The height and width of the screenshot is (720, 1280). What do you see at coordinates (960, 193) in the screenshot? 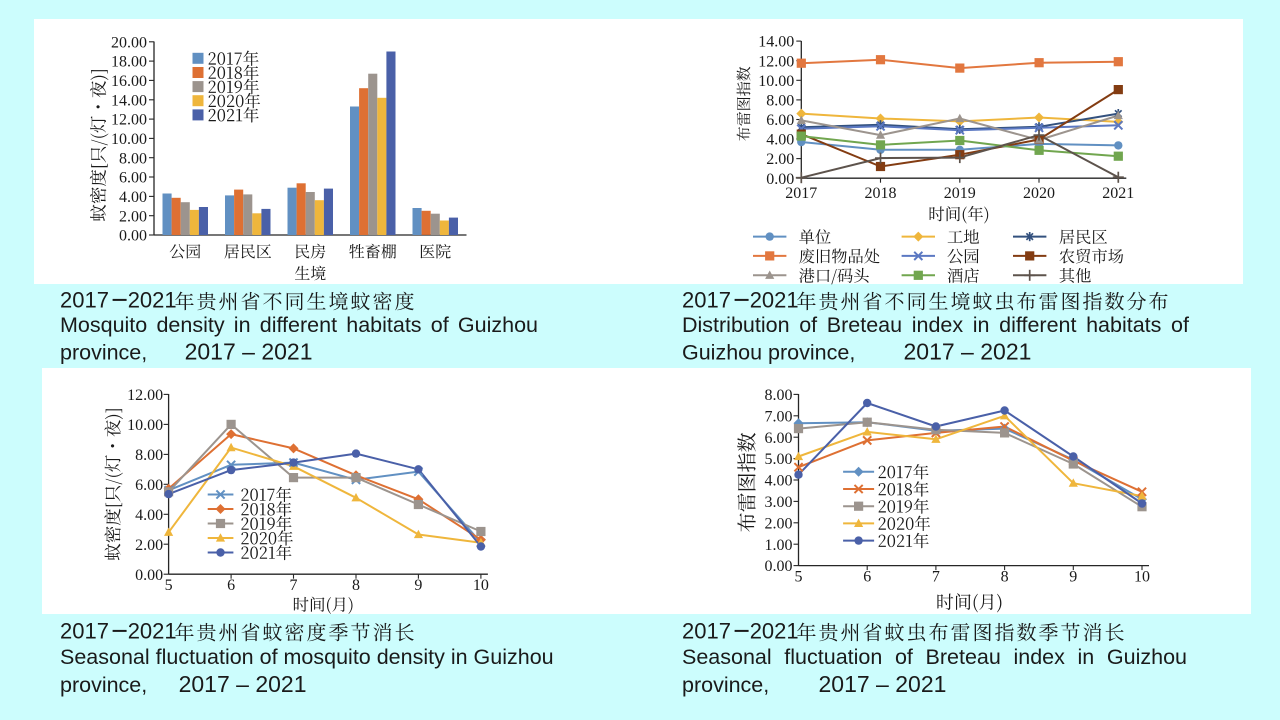
I see `svg-text: 2019` at bounding box center [960, 193].